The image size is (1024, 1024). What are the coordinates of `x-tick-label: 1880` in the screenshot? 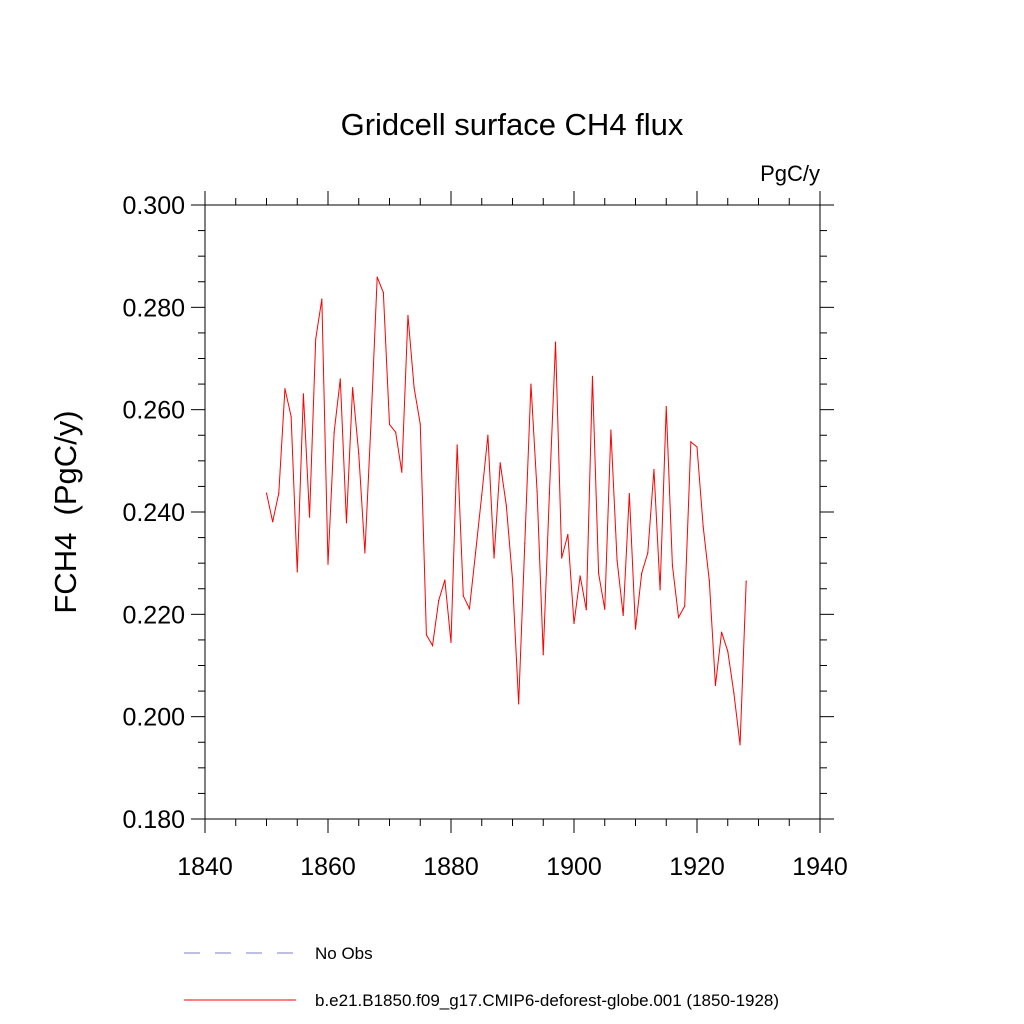 It's located at (451, 867).